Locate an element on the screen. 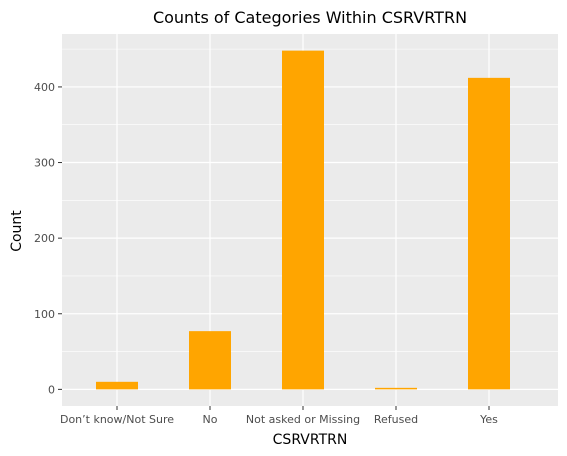 The height and width of the screenshot is (456, 567). x-tick-label: Yes is located at coordinates (488, 419).